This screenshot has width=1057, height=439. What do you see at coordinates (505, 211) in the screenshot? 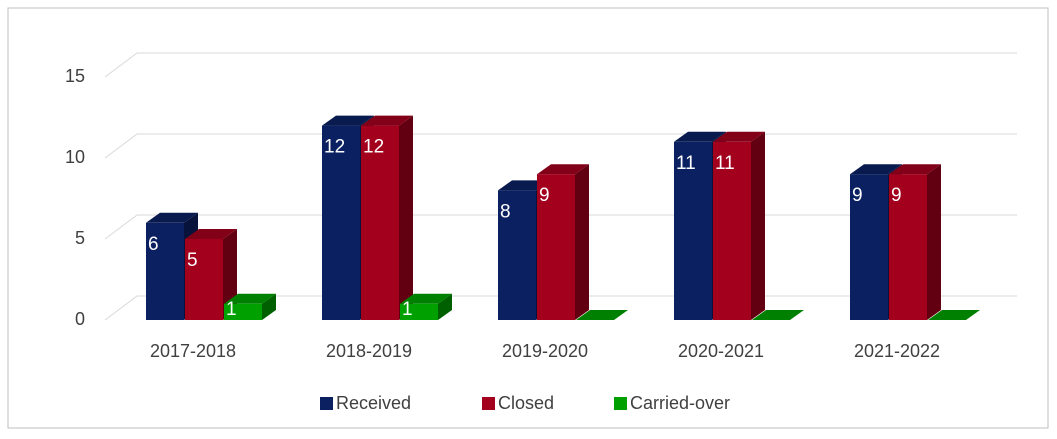
I see `data-label: 8` at bounding box center [505, 211].